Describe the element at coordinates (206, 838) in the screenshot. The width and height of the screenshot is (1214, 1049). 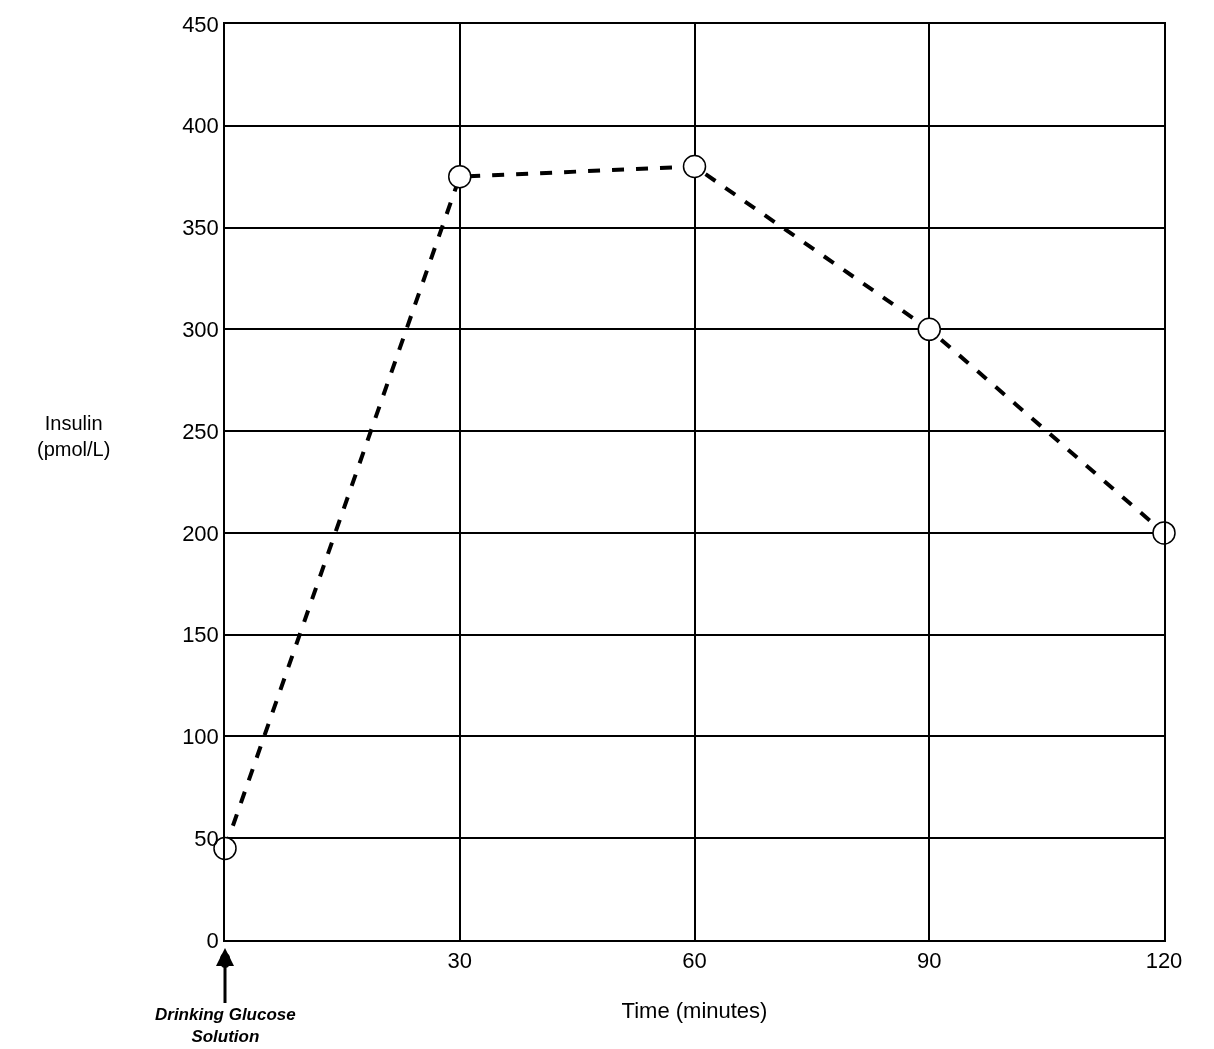
I see `y-tick-label: 50` at that location.